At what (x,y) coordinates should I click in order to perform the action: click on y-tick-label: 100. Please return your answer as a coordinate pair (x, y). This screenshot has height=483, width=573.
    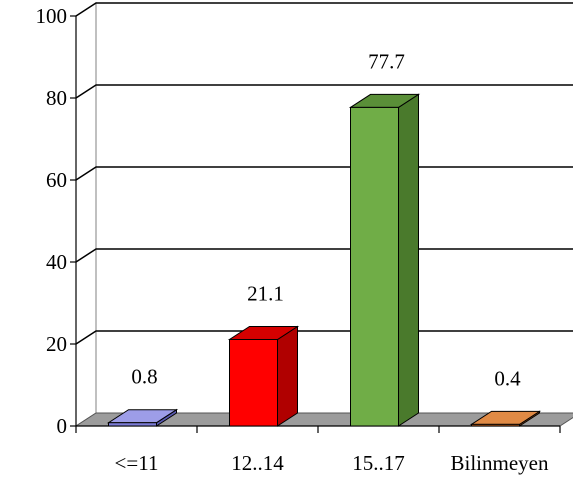
    Looking at the image, I should click on (52, 16).